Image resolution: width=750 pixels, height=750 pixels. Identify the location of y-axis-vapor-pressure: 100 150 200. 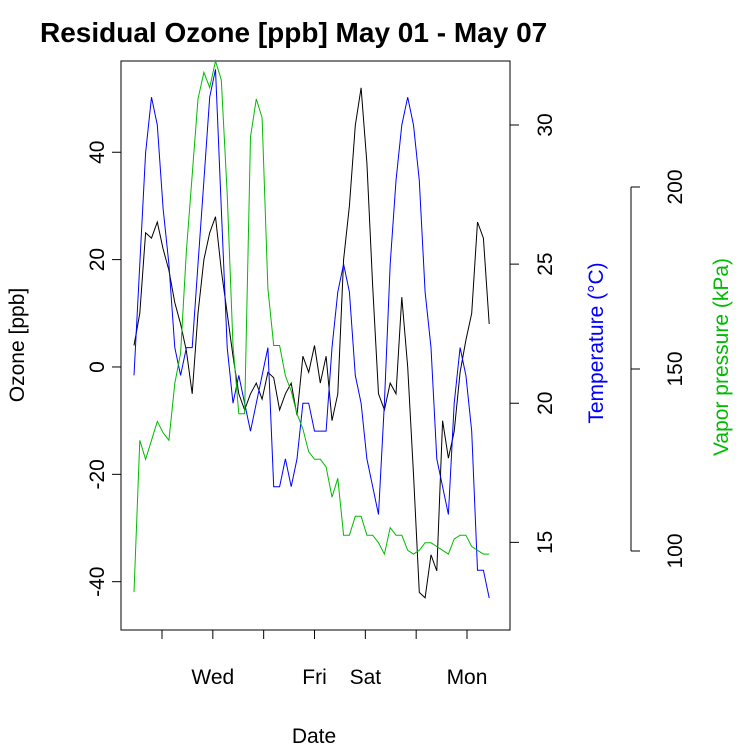
(658, 369).